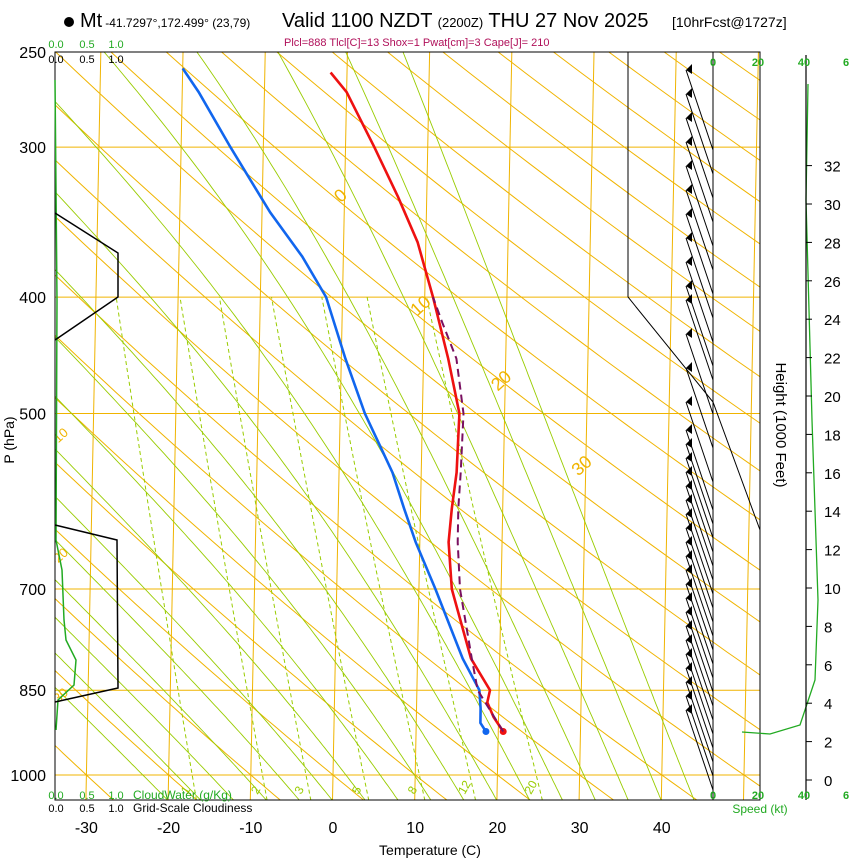 The image size is (850, 860). I want to click on date-label: THU 27 Nov 2025, so click(568, 21).